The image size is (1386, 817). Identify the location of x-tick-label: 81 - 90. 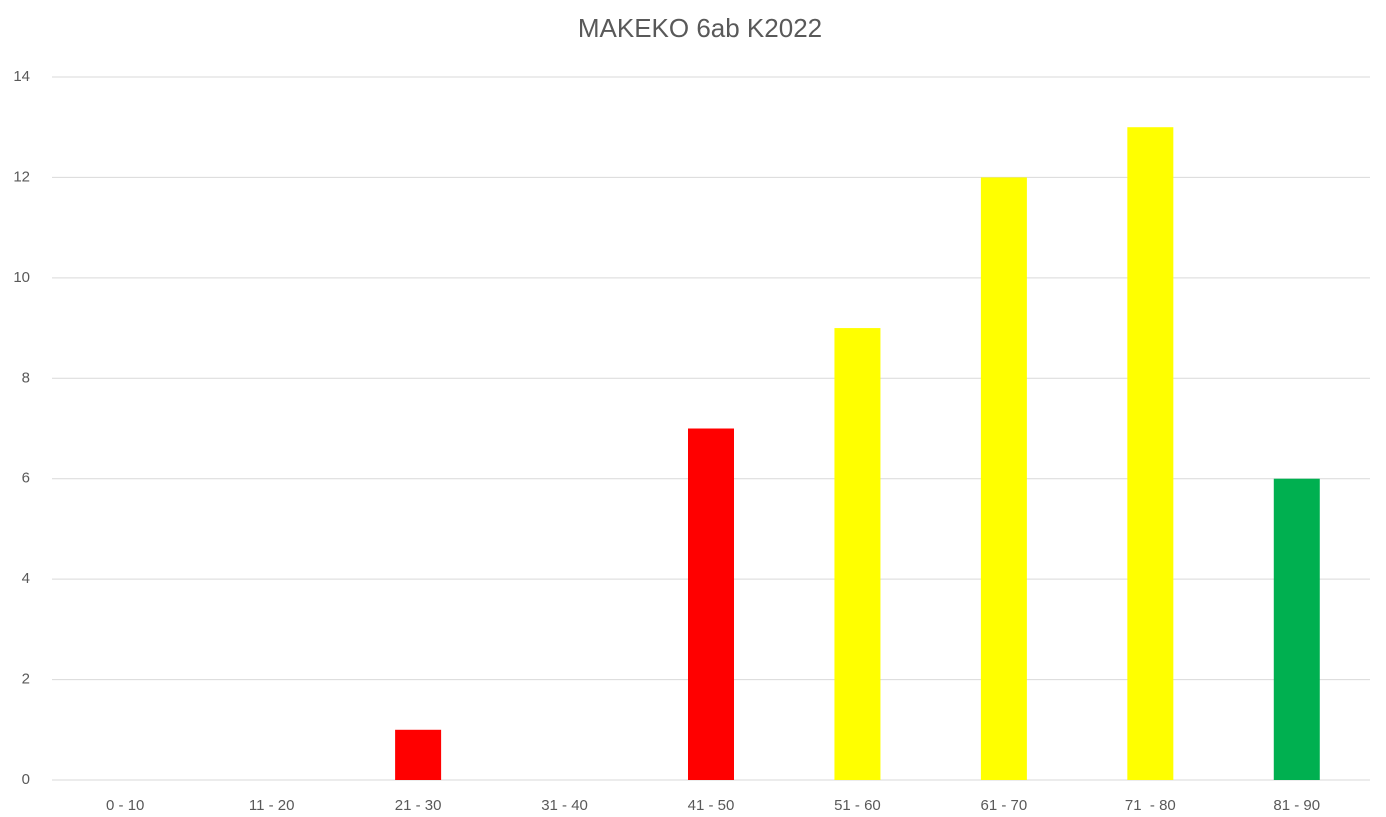
(1296, 805).